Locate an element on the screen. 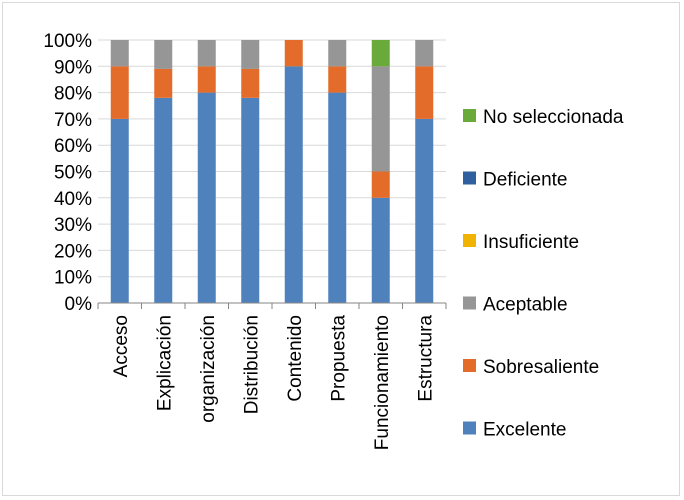 This screenshot has height=500, width=684. legend-label: Sobresaliente is located at coordinates (541, 367).